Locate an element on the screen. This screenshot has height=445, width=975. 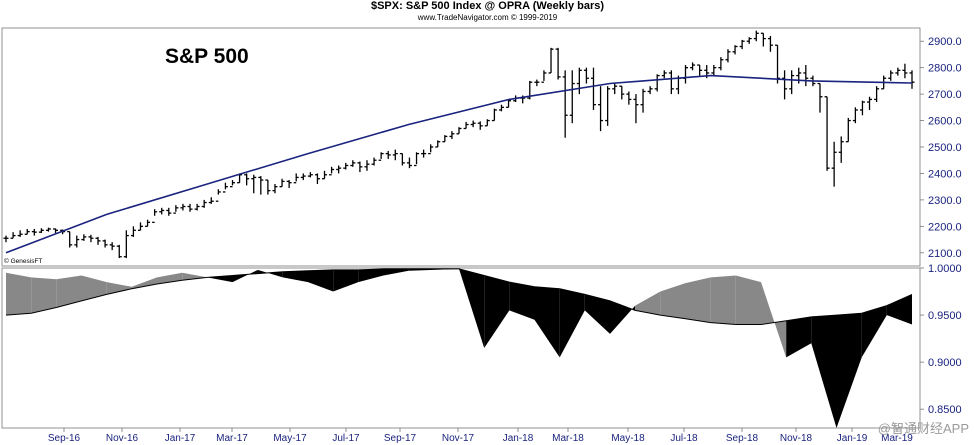
y-tick-label: 2300.0 is located at coordinates (945, 201).